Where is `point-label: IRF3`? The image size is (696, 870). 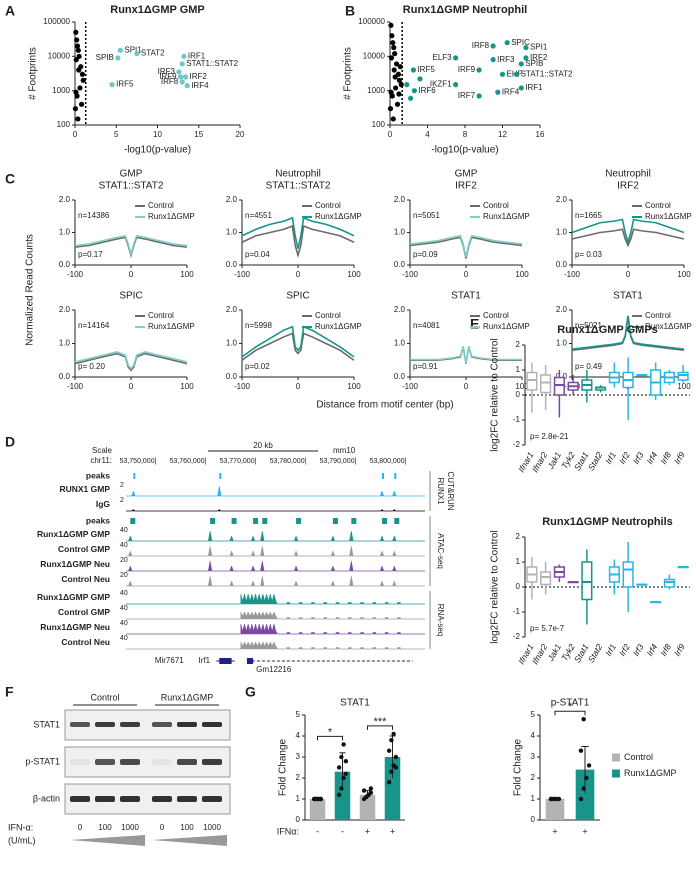
point-label: IRF3 is located at coordinates (506, 59).